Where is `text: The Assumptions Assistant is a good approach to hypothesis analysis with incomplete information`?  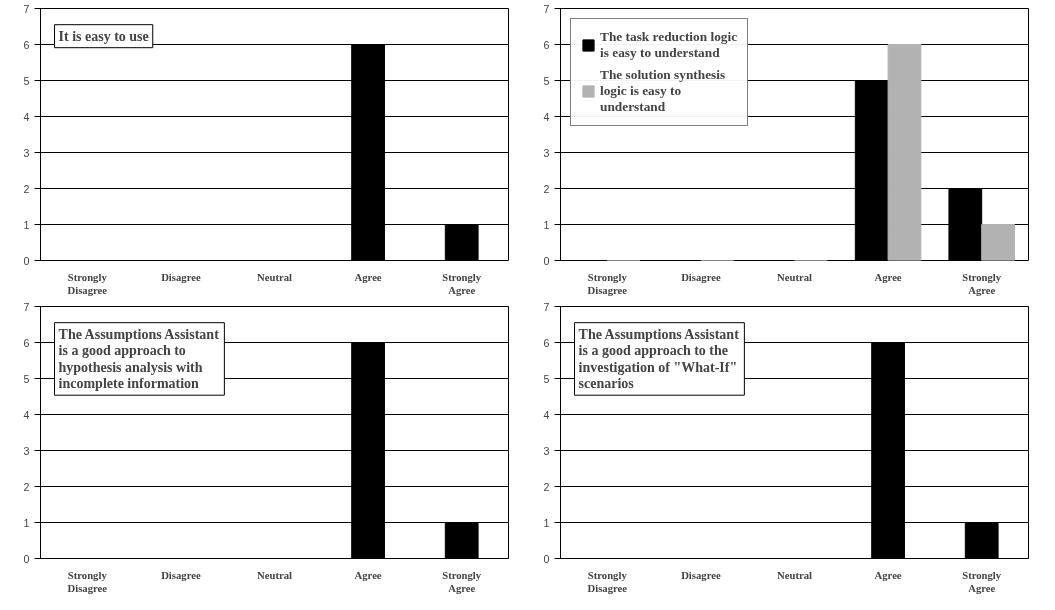
text: The Assumptions Assistant is a good approach to hypothesis analysis with incomplete information is located at coordinates (139, 359).